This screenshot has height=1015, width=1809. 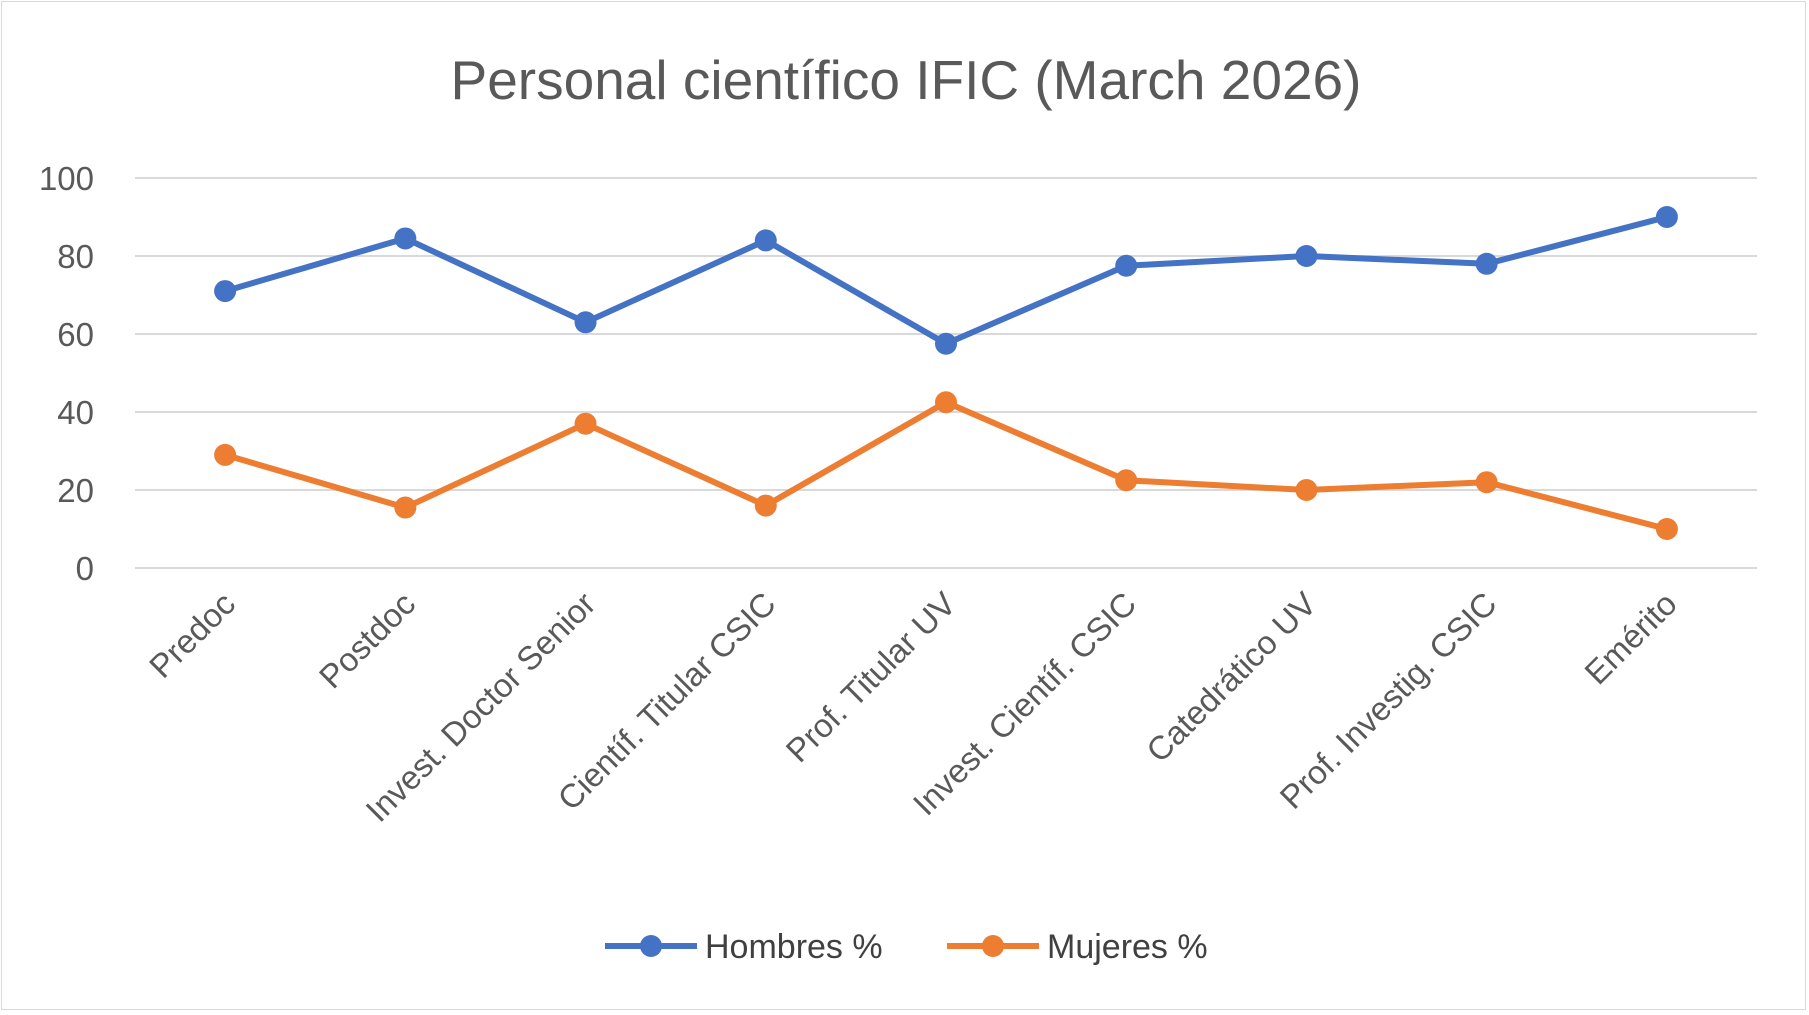 I want to click on y-tick-label: 0, so click(x=85, y=568).